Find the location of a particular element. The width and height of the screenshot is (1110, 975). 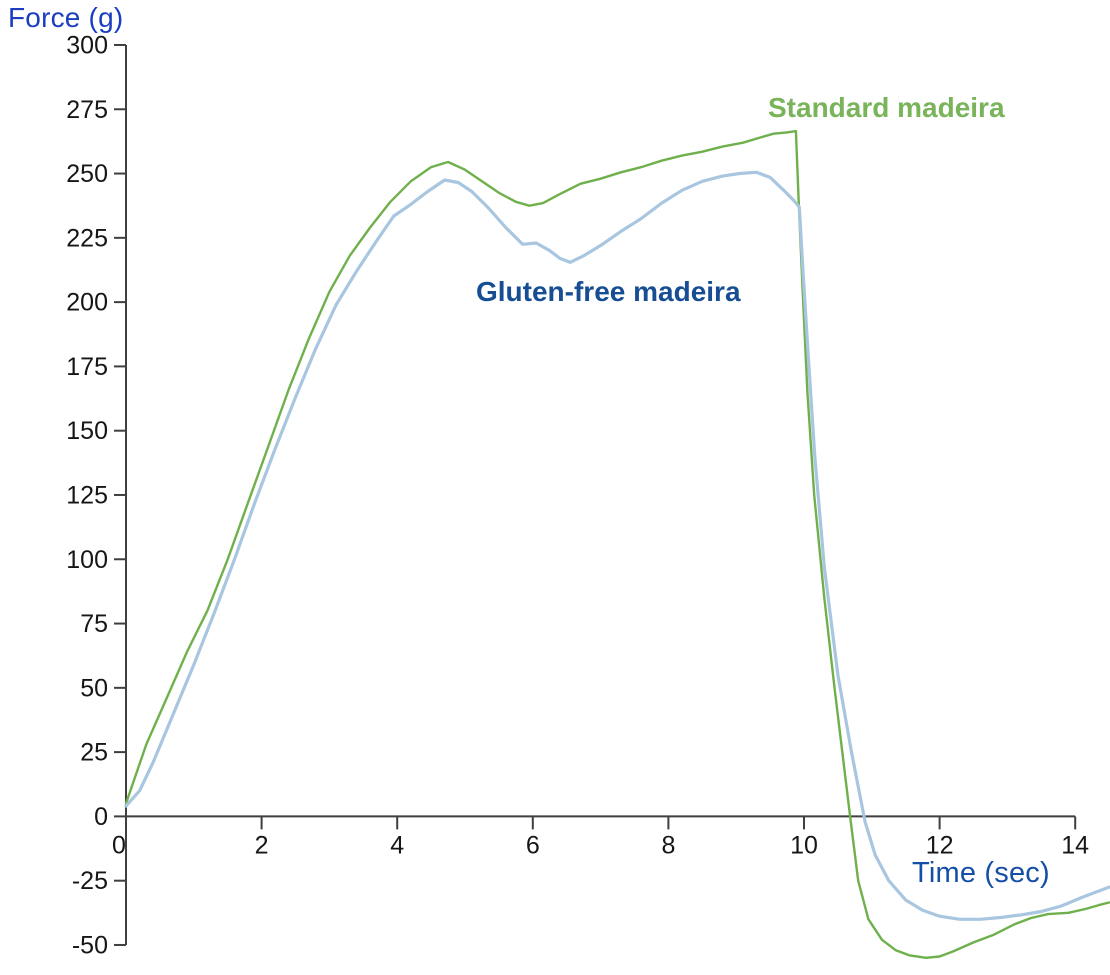

x-tick-label: 12 is located at coordinates (940, 845).